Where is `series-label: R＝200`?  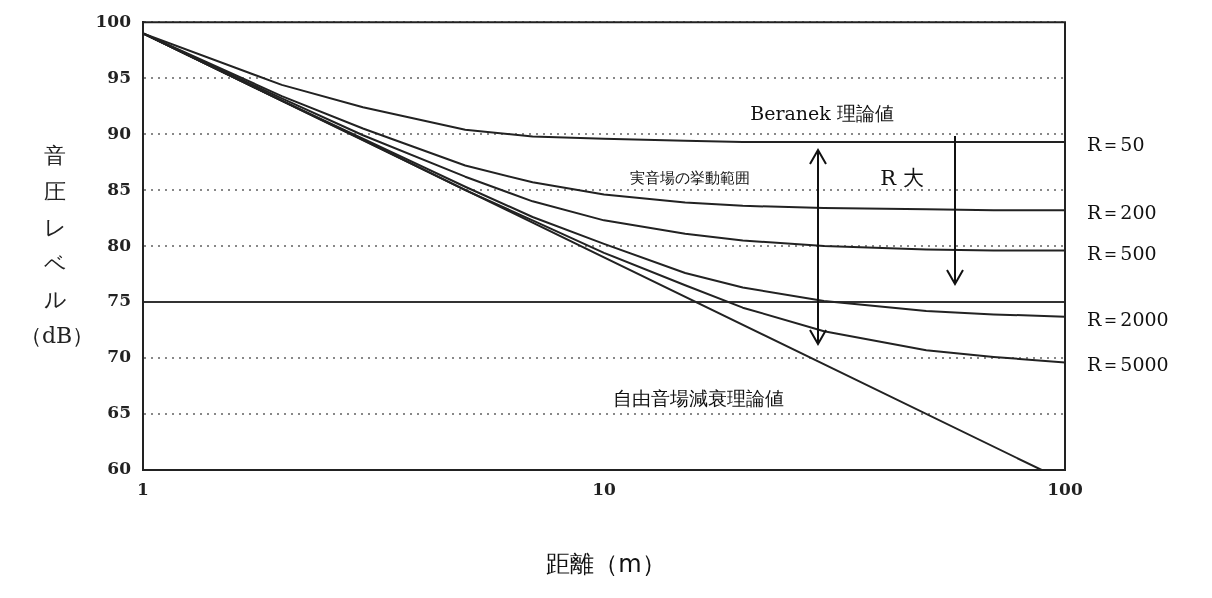
series-label: R＝200 is located at coordinates (1122, 212).